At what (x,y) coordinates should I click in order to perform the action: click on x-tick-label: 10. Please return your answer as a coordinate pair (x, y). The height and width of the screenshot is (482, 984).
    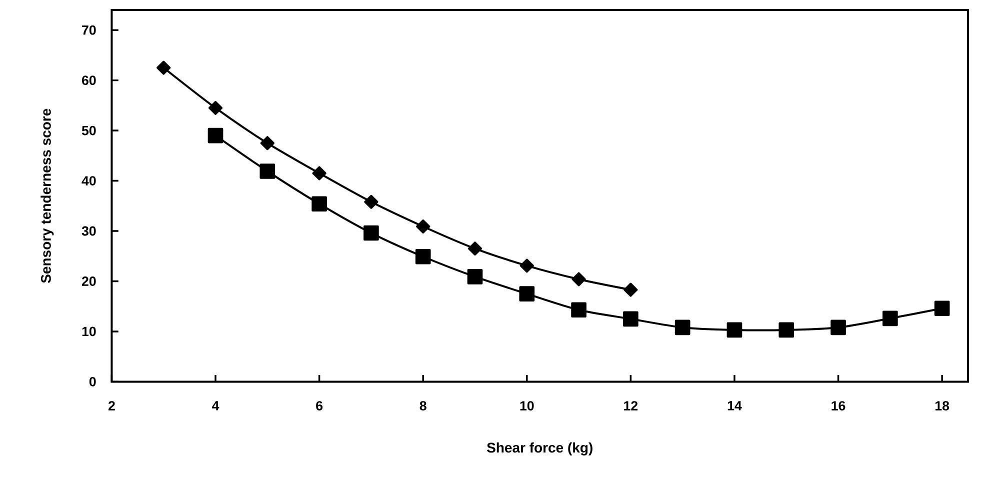
    Looking at the image, I should click on (527, 406).